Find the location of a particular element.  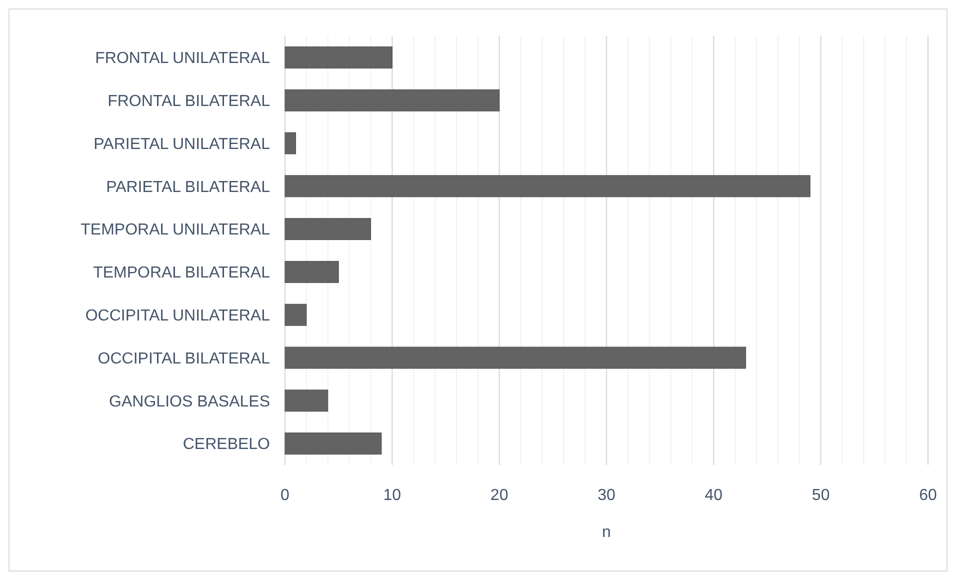

y-tick-label: PARIETAL BILATERAL is located at coordinates (188, 187).